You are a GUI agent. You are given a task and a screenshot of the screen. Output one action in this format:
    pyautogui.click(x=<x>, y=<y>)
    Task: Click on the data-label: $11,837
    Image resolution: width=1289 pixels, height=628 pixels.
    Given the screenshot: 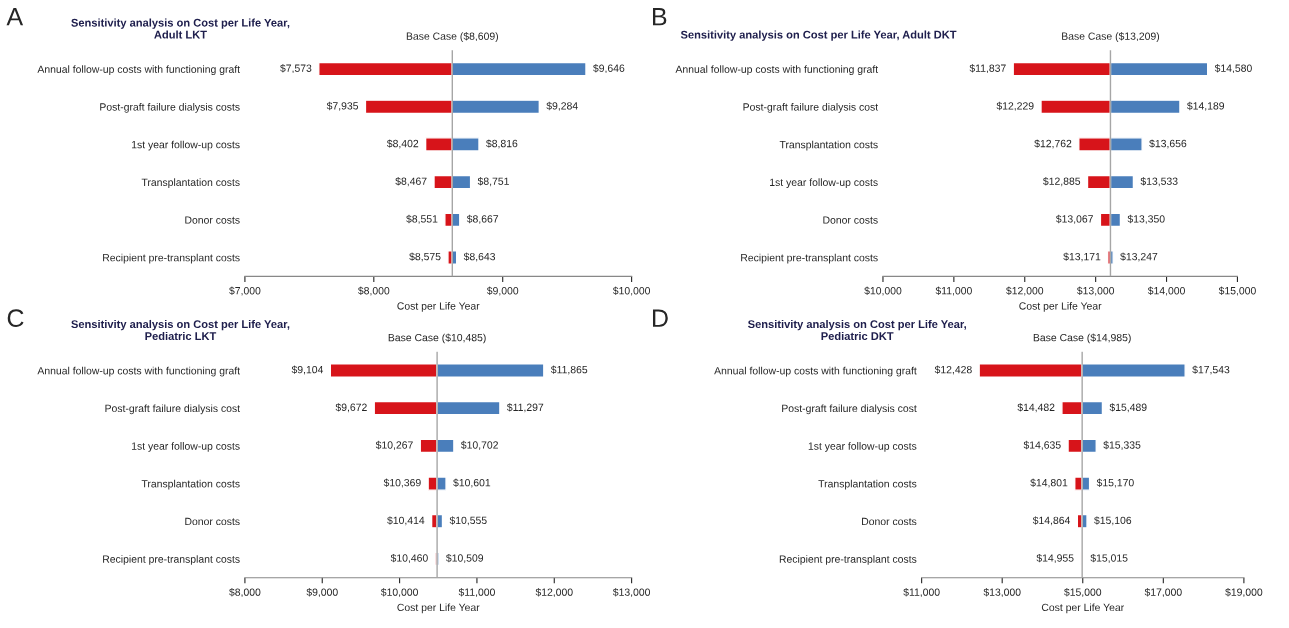 What is the action you would take?
    pyautogui.click(x=987, y=69)
    